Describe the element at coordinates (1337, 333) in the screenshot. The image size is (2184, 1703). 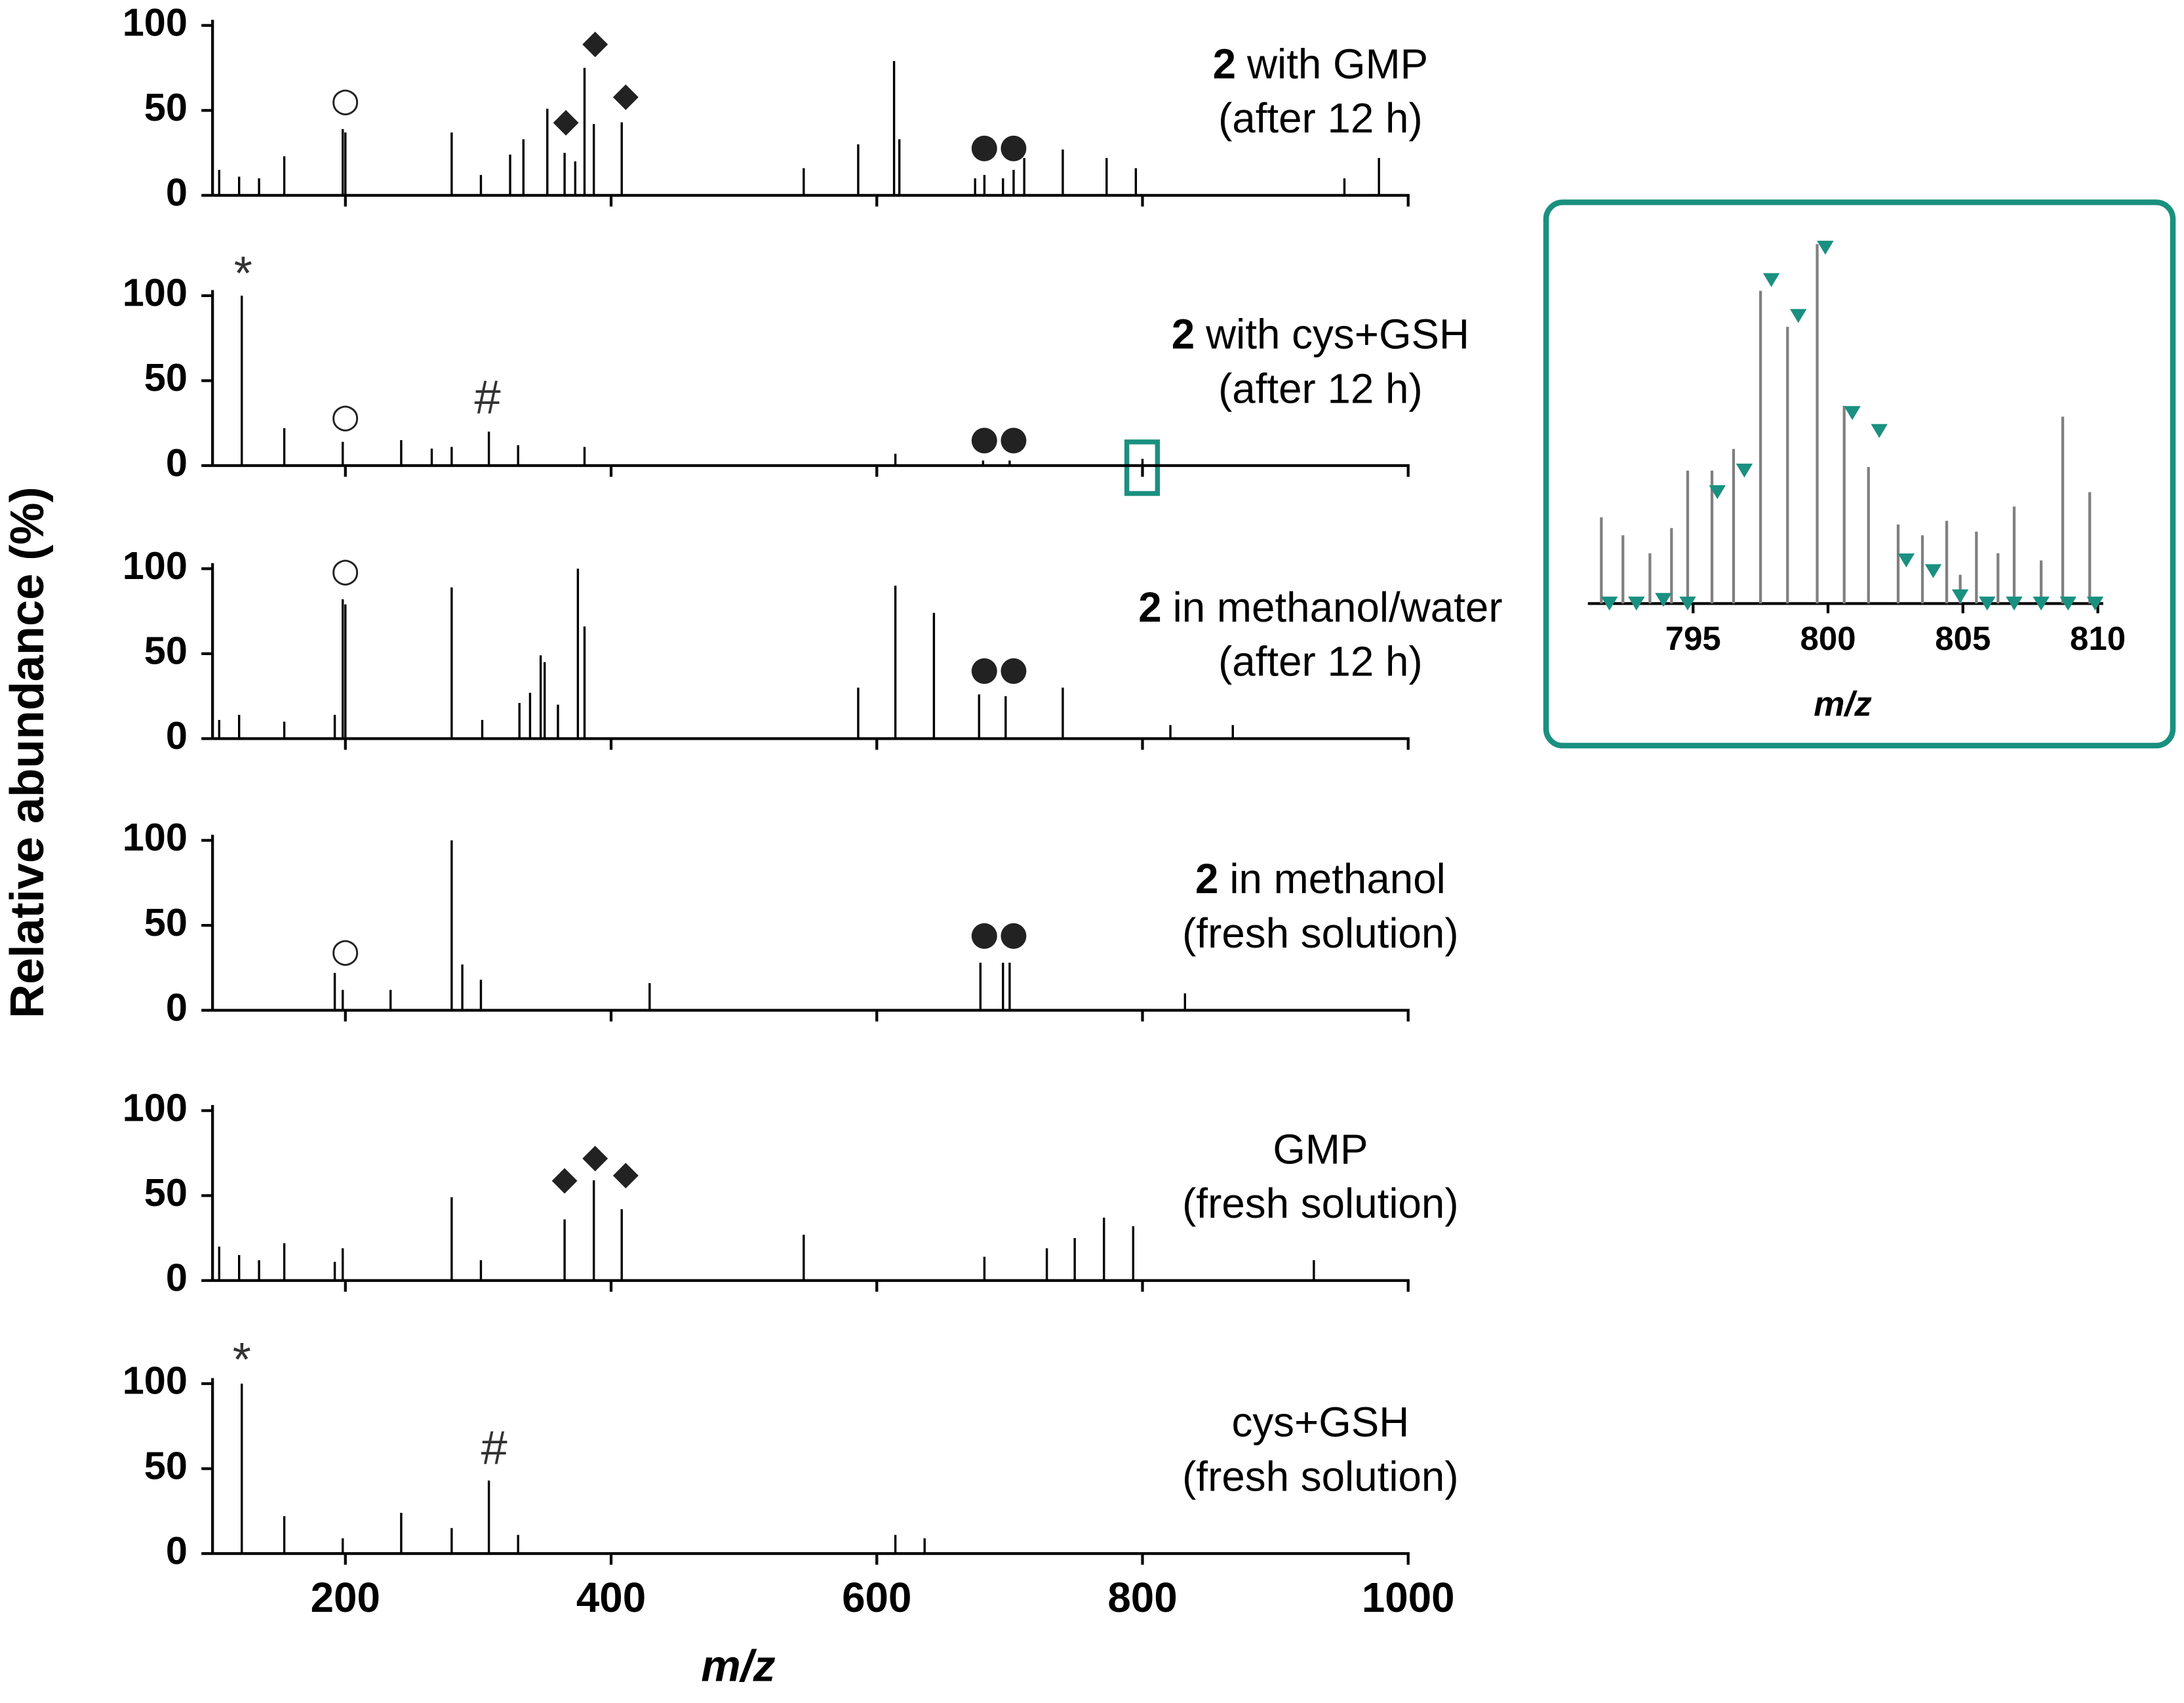
I see `label-text: with cys+GSH` at that location.